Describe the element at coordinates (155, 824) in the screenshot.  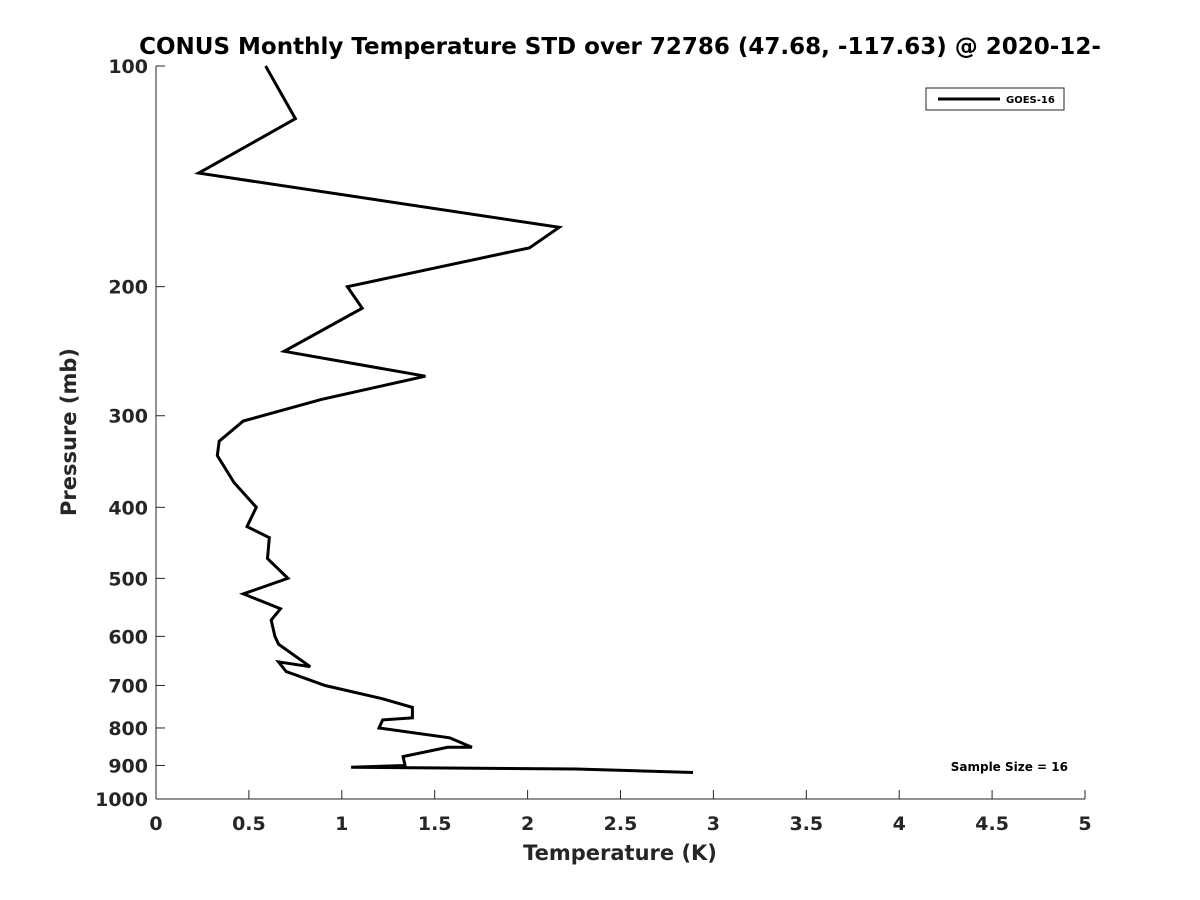
I see `x-tick-label: 0` at that location.